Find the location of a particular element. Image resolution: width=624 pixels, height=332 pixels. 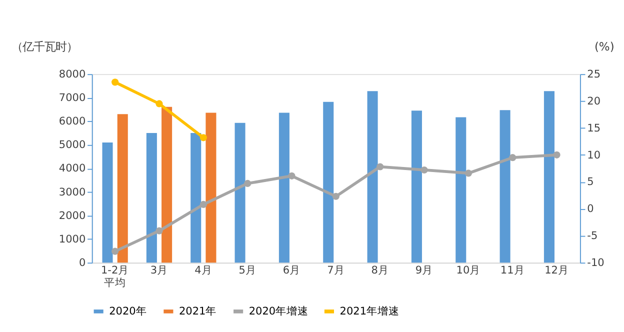

x-tick-label: 7月 is located at coordinates (336, 270).